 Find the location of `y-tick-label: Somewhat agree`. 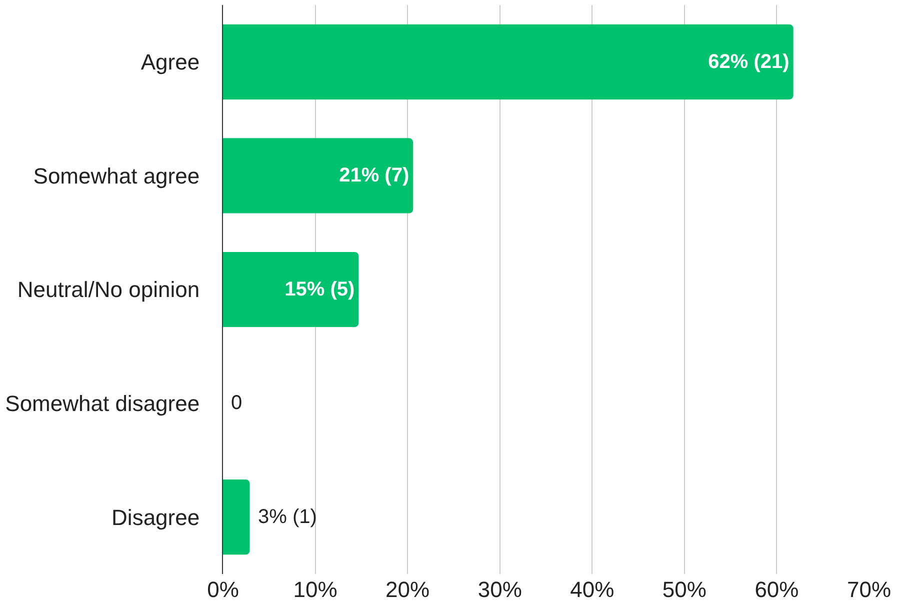

y-tick-label: Somewhat agree is located at coordinates (116, 175).